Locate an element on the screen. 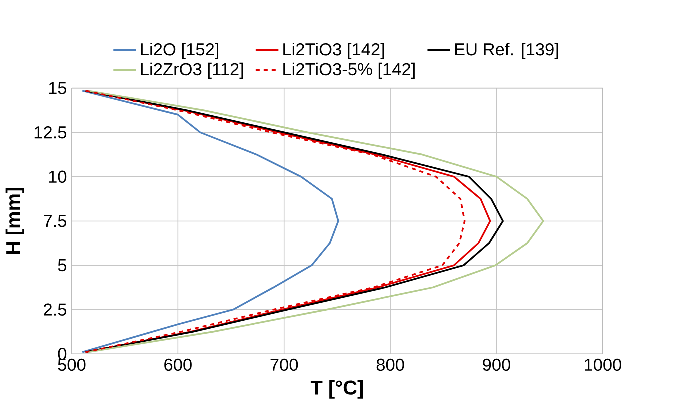 The height and width of the screenshot is (413, 678). legend-label: EU Ref. [139] is located at coordinates (506, 51).